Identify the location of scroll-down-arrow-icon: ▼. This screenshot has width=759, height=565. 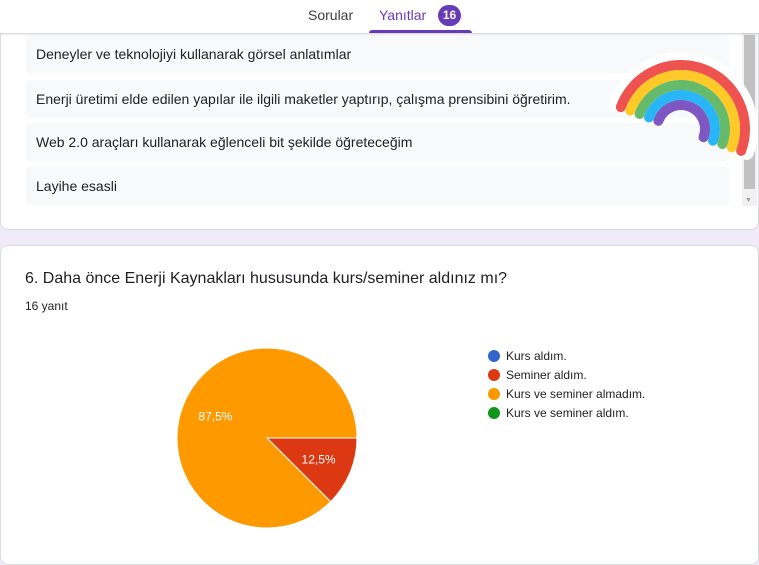
(748, 200).